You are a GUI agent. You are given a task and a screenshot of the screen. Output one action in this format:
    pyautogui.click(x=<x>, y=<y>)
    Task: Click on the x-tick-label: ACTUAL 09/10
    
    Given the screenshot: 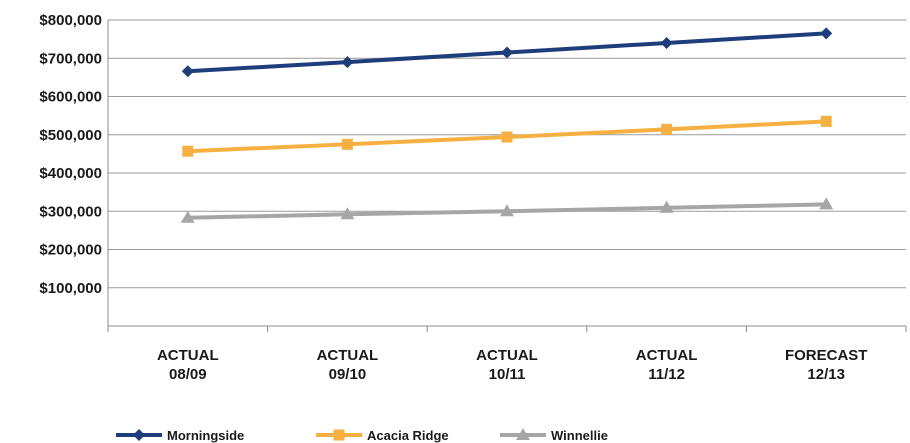 What is the action you would take?
    pyautogui.click(x=348, y=365)
    